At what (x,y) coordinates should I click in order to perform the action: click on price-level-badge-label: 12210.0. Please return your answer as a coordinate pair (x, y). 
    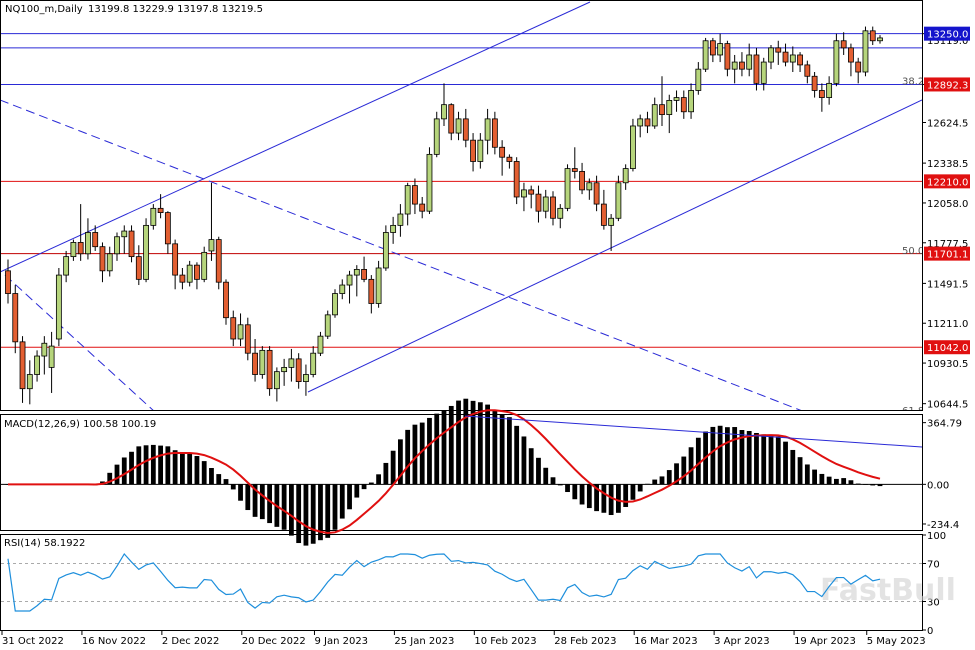
    Looking at the image, I should click on (947, 182).